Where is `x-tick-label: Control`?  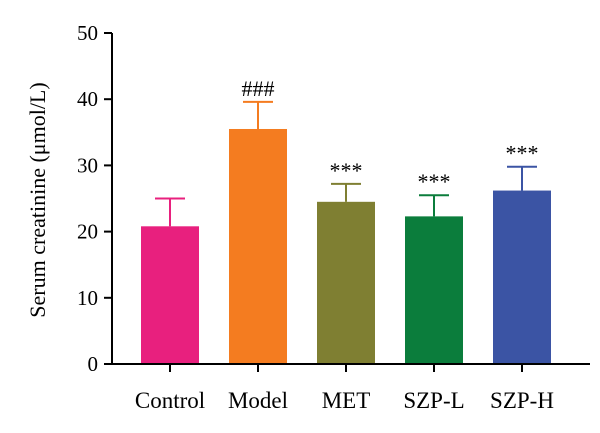 x-tick-label: Control is located at coordinates (170, 400).